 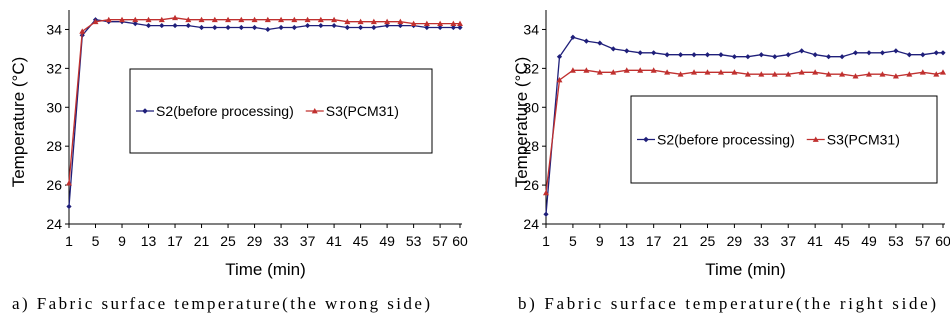 What do you see at coordinates (531, 107) in the screenshot?
I see `y-tick-label: 30` at bounding box center [531, 107].